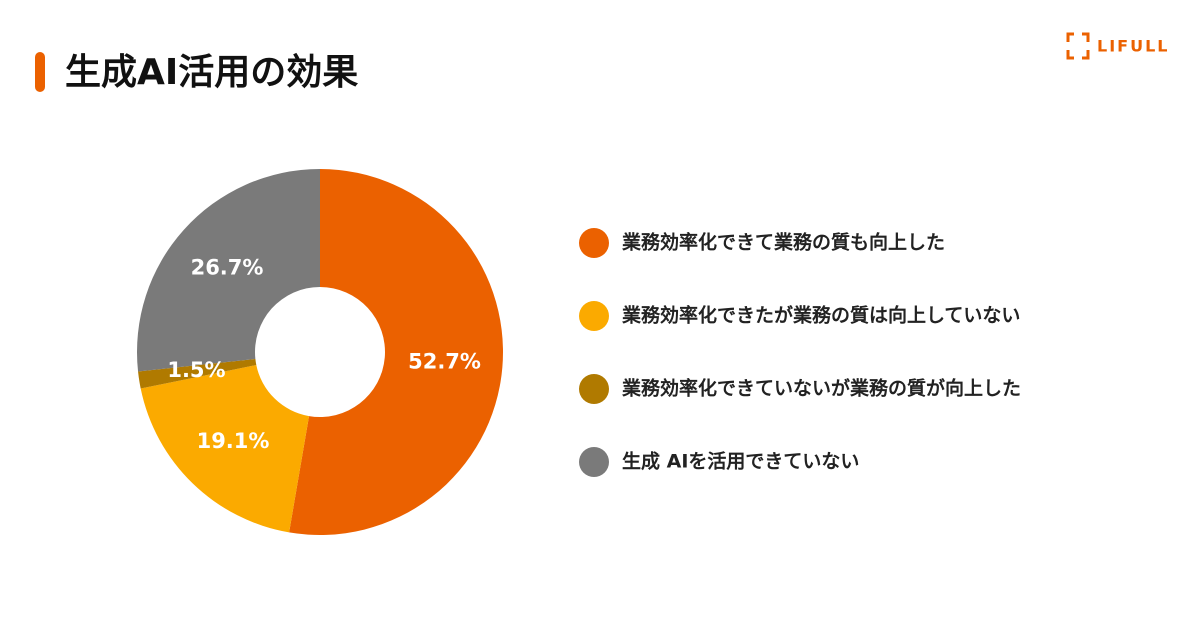 The width and height of the screenshot is (1200, 634). What do you see at coordinates (1133, 46) in the screenshot?
I see `logo-text: LIFULL` at bounding box center [1133, 46].